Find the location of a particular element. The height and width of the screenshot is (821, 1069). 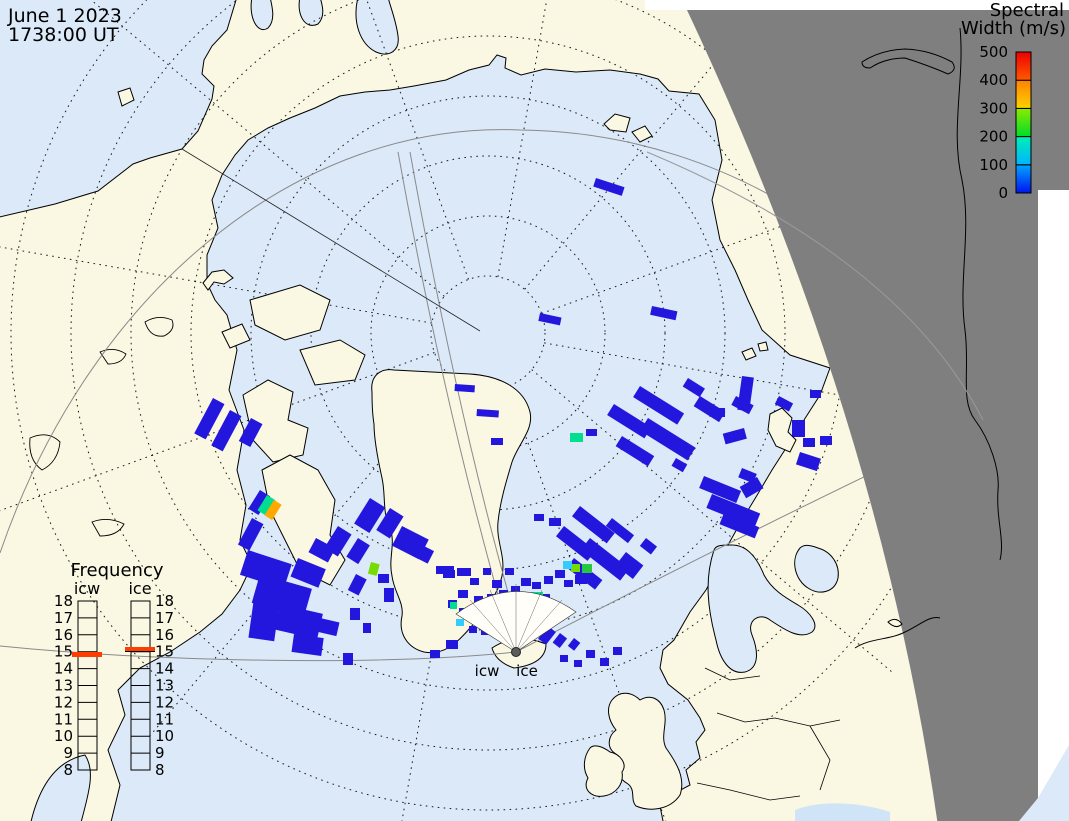

wrangel-island is located at coordinates (218, 280).